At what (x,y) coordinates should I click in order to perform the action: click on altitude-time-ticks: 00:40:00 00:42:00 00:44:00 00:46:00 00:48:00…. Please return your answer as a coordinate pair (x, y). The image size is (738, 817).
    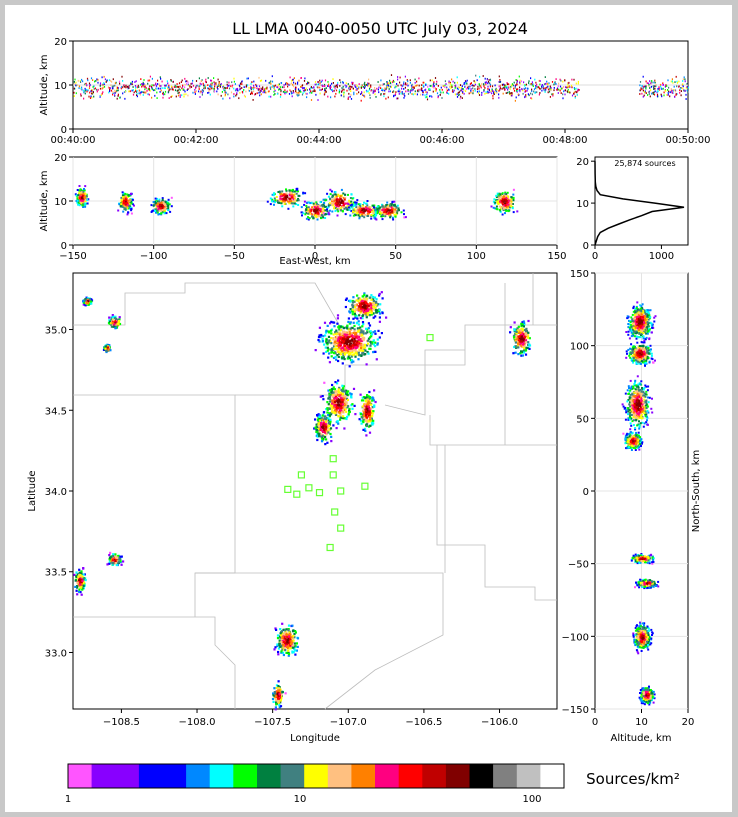
    Looking at the image, I should click on (381, 91).